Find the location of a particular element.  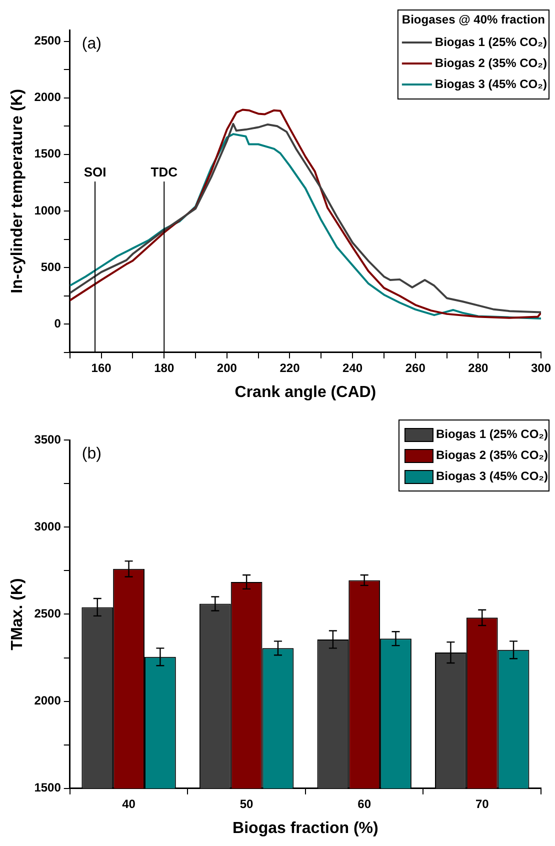

y-tick-label: 500 is located at coordinates (51, 267).